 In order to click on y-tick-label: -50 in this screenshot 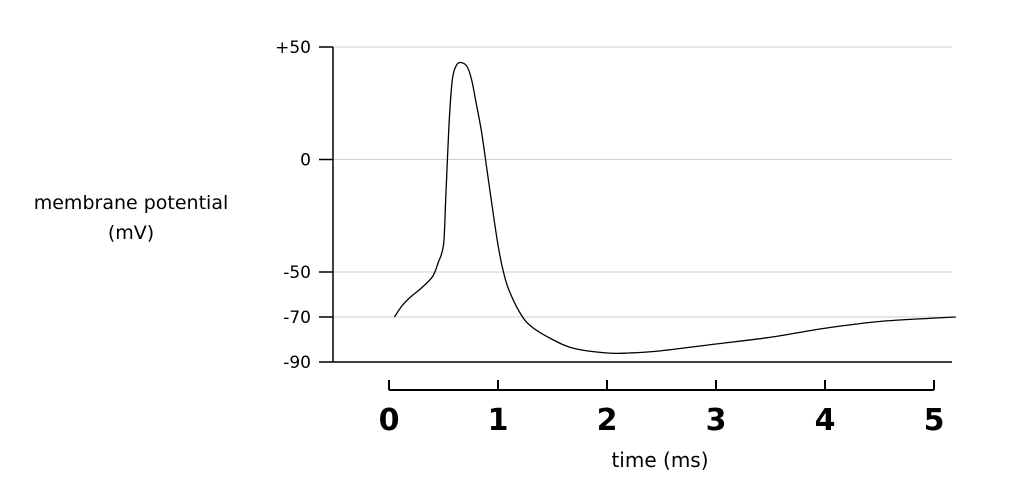, I will do `click(297, 273)`.